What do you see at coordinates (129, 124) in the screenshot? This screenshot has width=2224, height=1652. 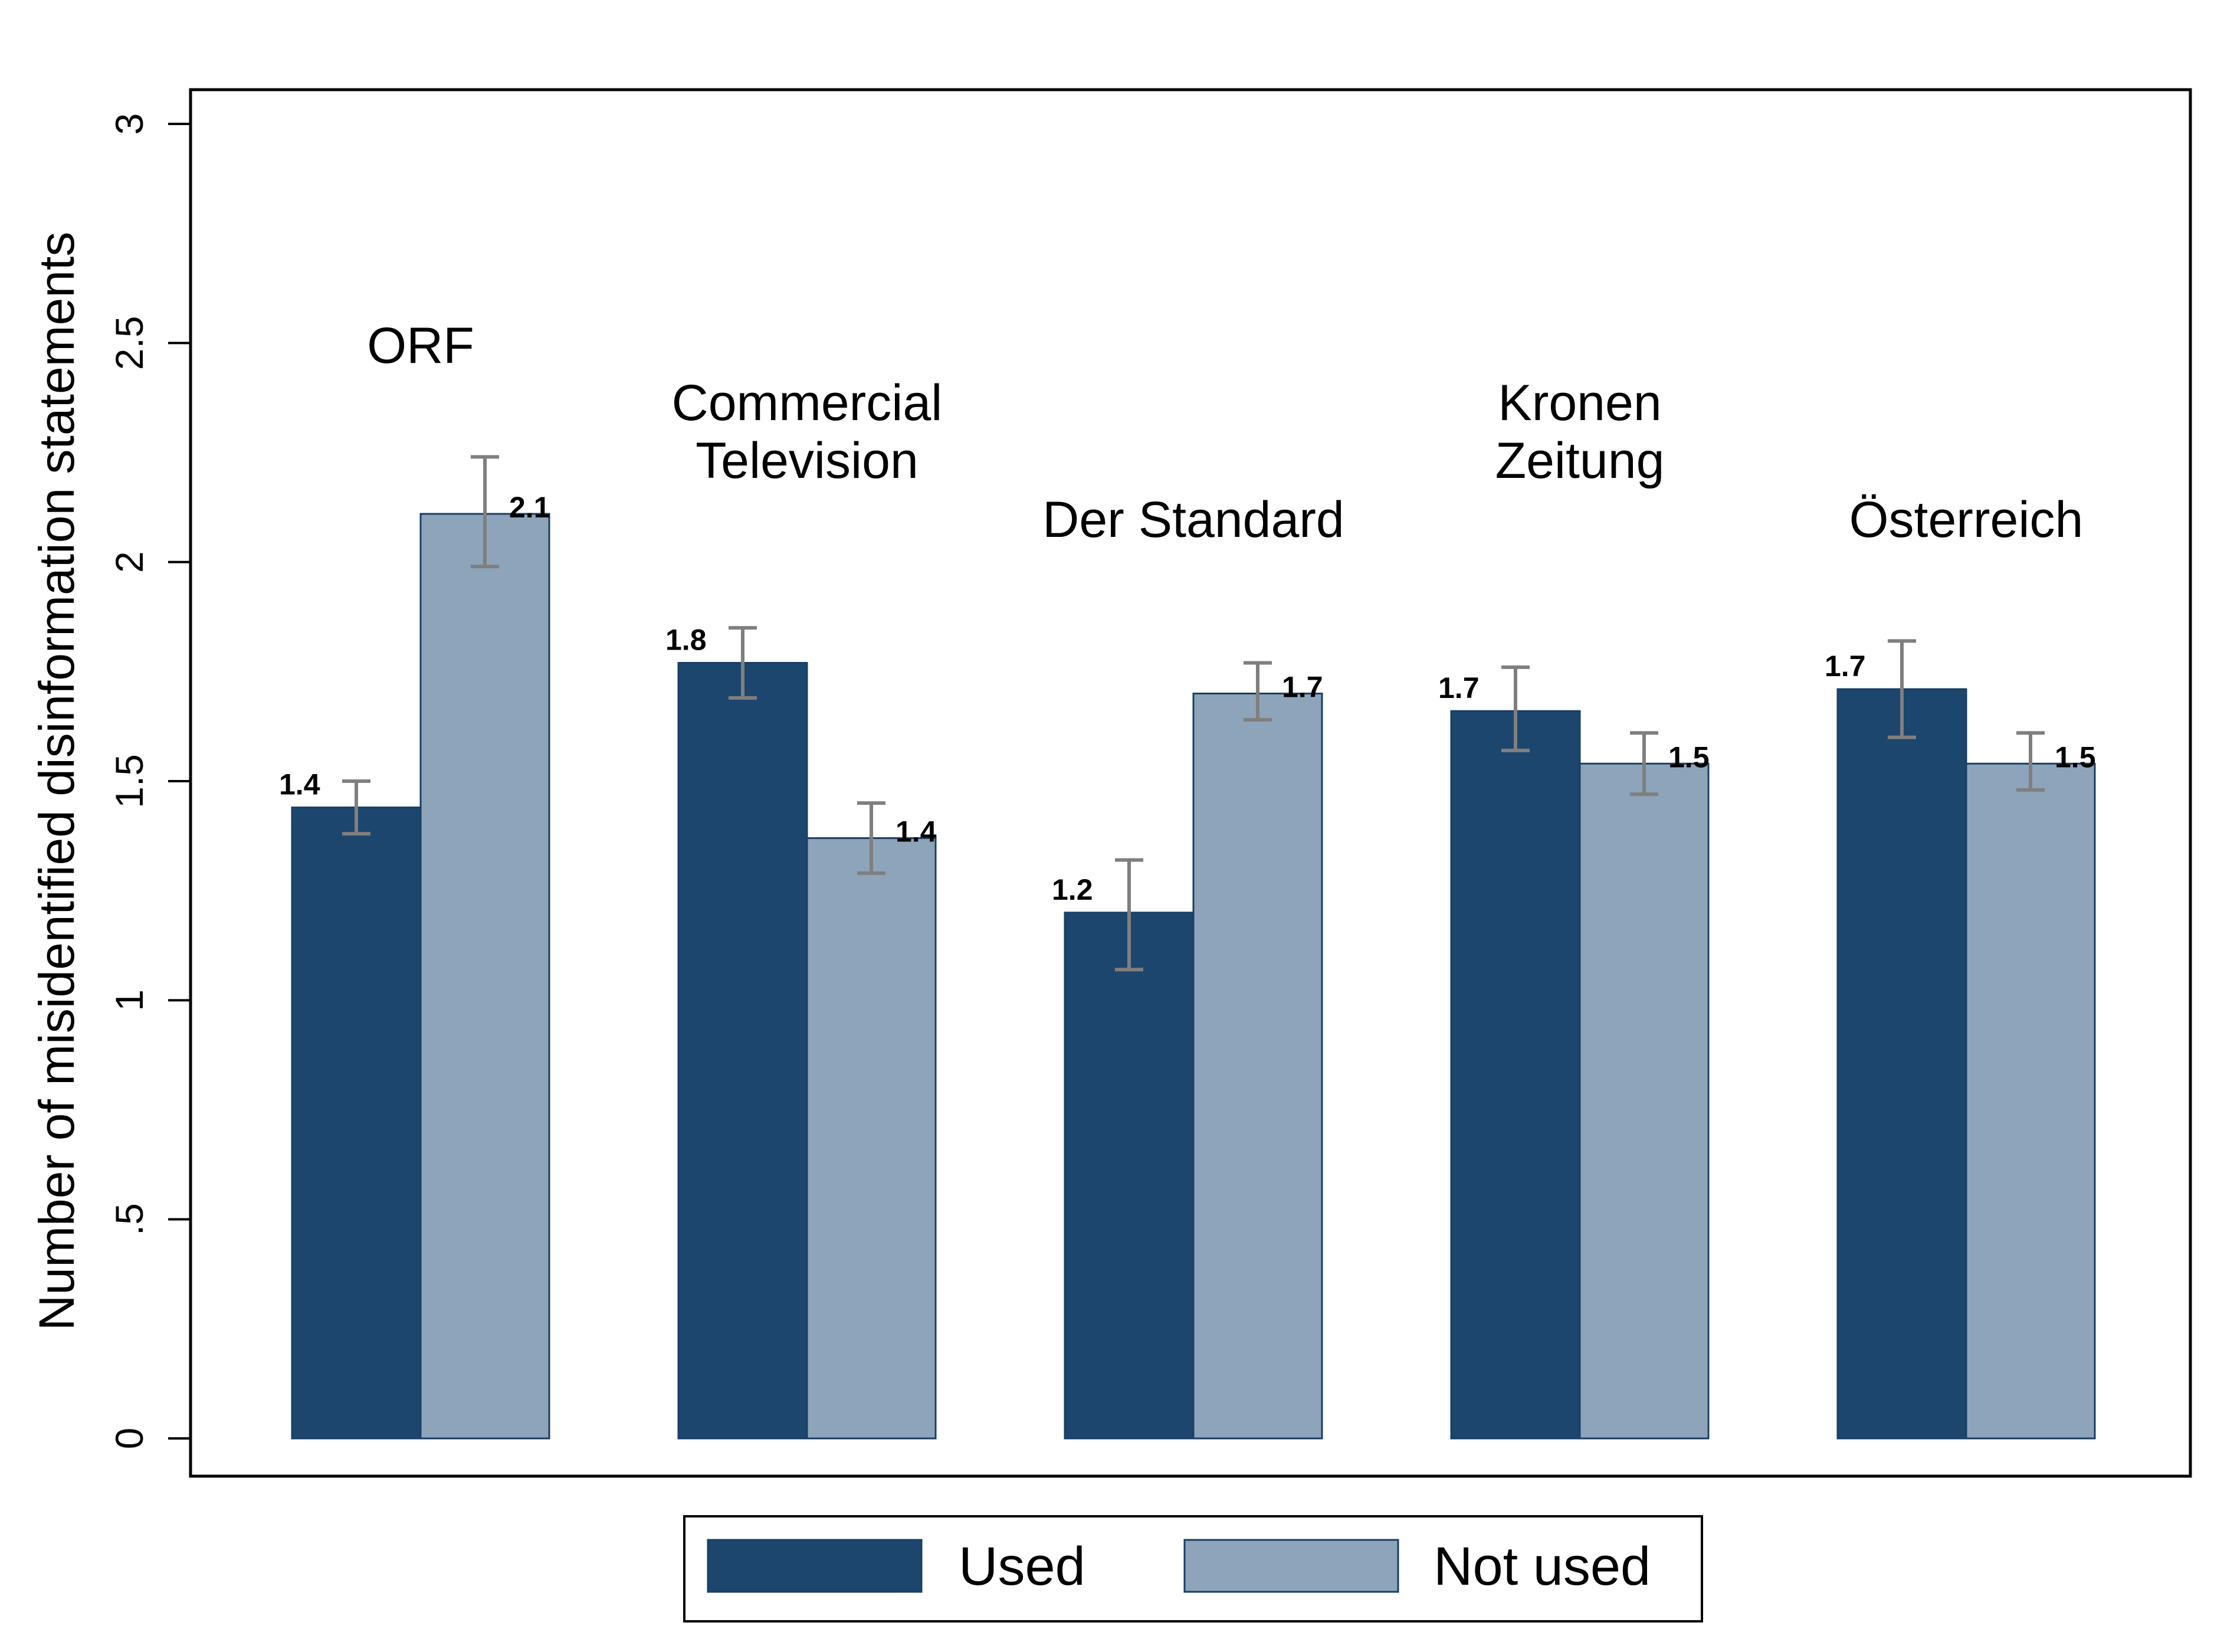 I see `y-tick-label: 3` at bounding box center [129, 124].